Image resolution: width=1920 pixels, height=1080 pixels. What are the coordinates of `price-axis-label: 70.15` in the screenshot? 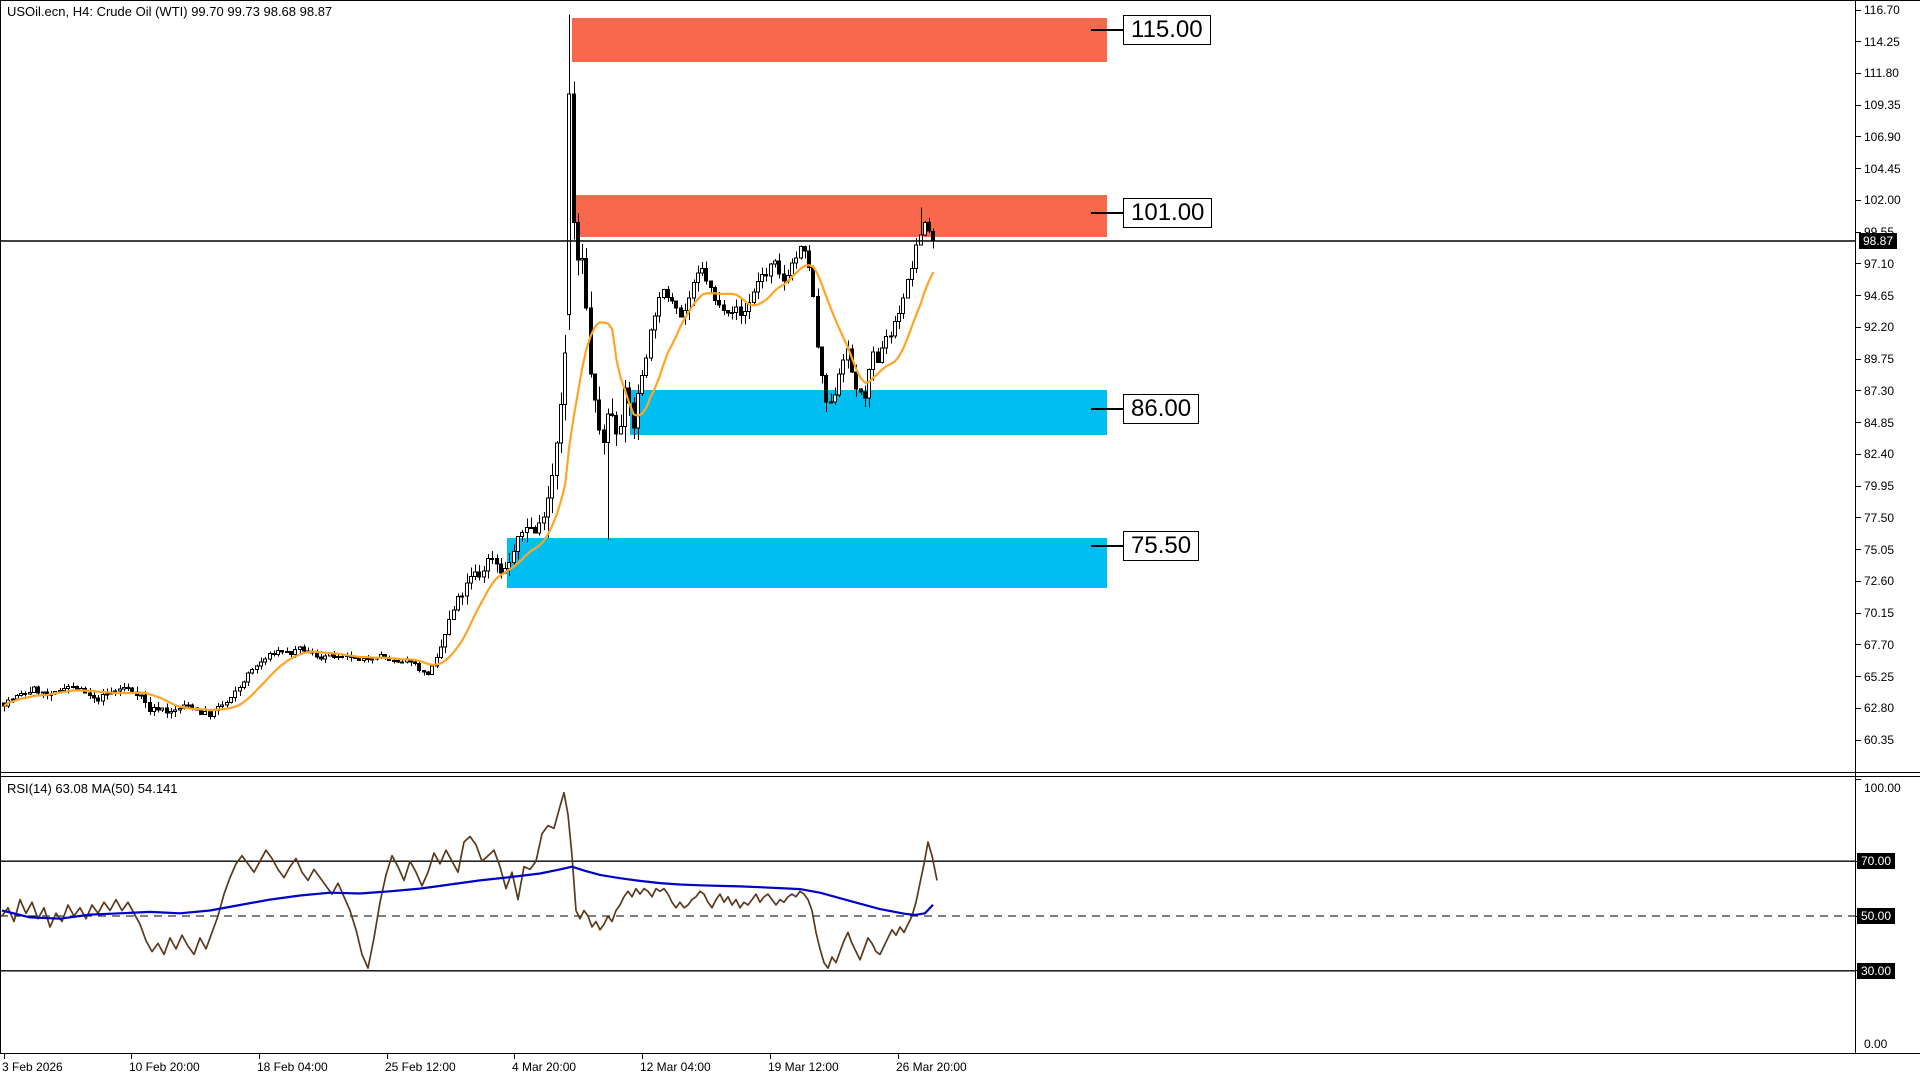 It's located at (1879, 613).